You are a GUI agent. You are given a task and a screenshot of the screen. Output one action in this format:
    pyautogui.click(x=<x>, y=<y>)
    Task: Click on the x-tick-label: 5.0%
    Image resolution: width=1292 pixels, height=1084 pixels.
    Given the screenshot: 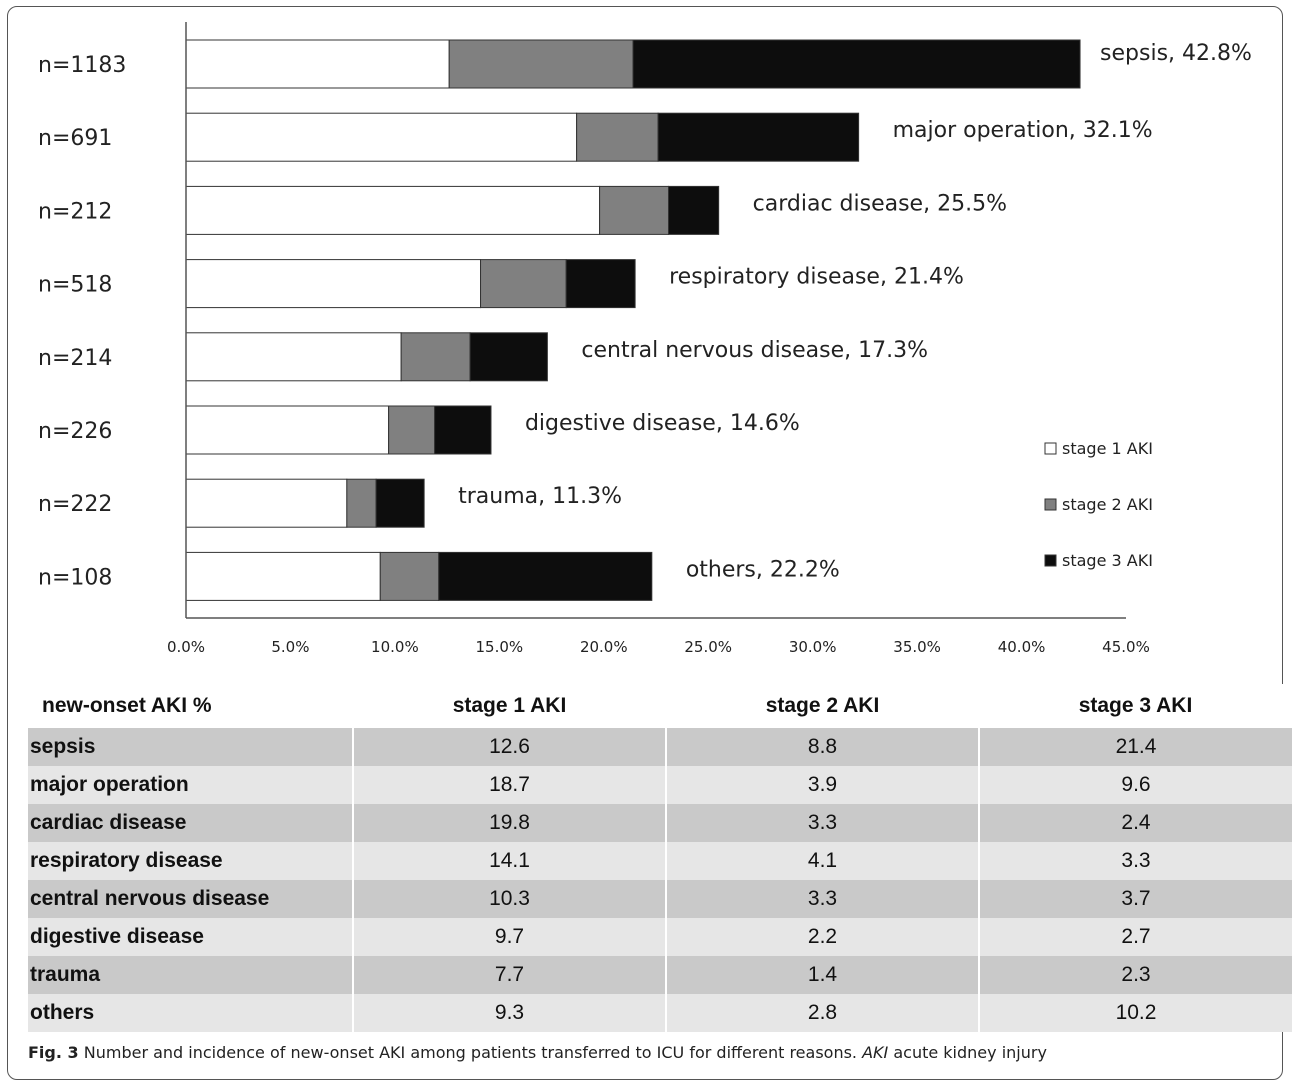 What is the action you would take?
    pyautogui.click(x=290, y=647)
    